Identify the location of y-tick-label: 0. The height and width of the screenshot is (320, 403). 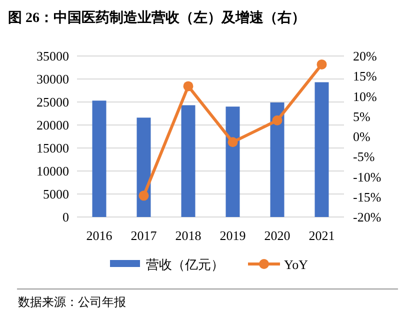
(65, 217).